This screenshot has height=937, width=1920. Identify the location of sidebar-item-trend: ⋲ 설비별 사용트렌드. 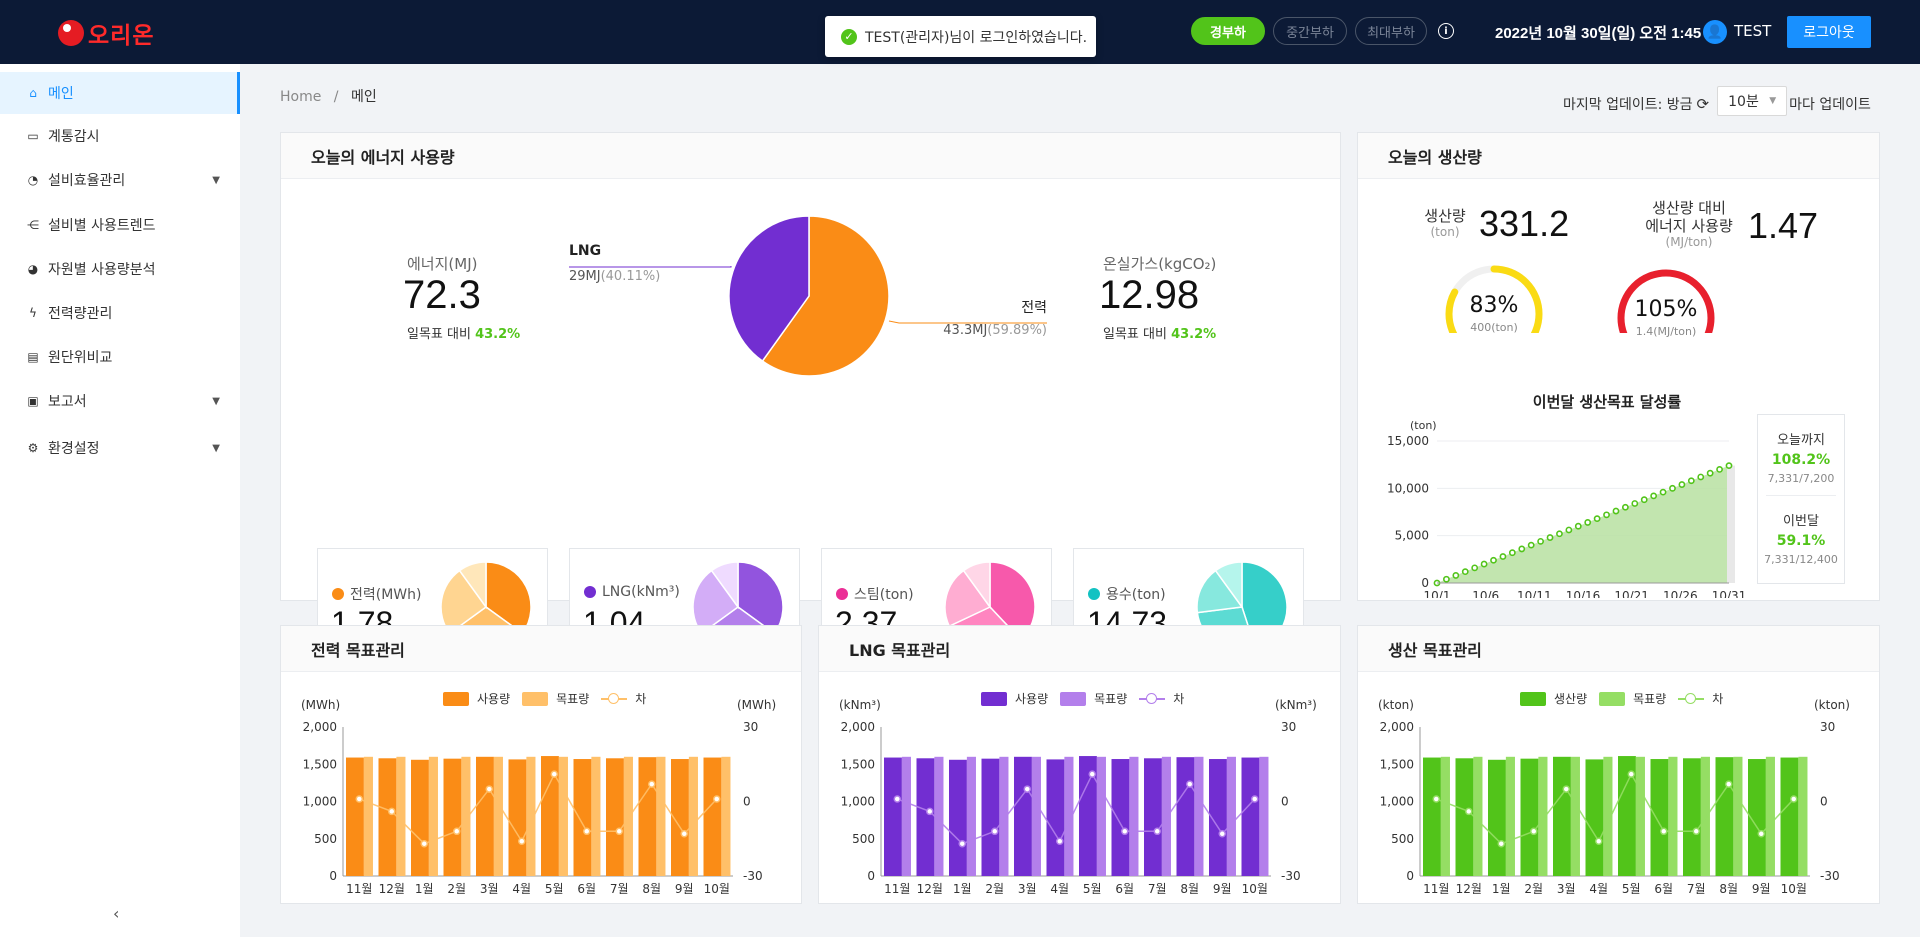
(120, 224).